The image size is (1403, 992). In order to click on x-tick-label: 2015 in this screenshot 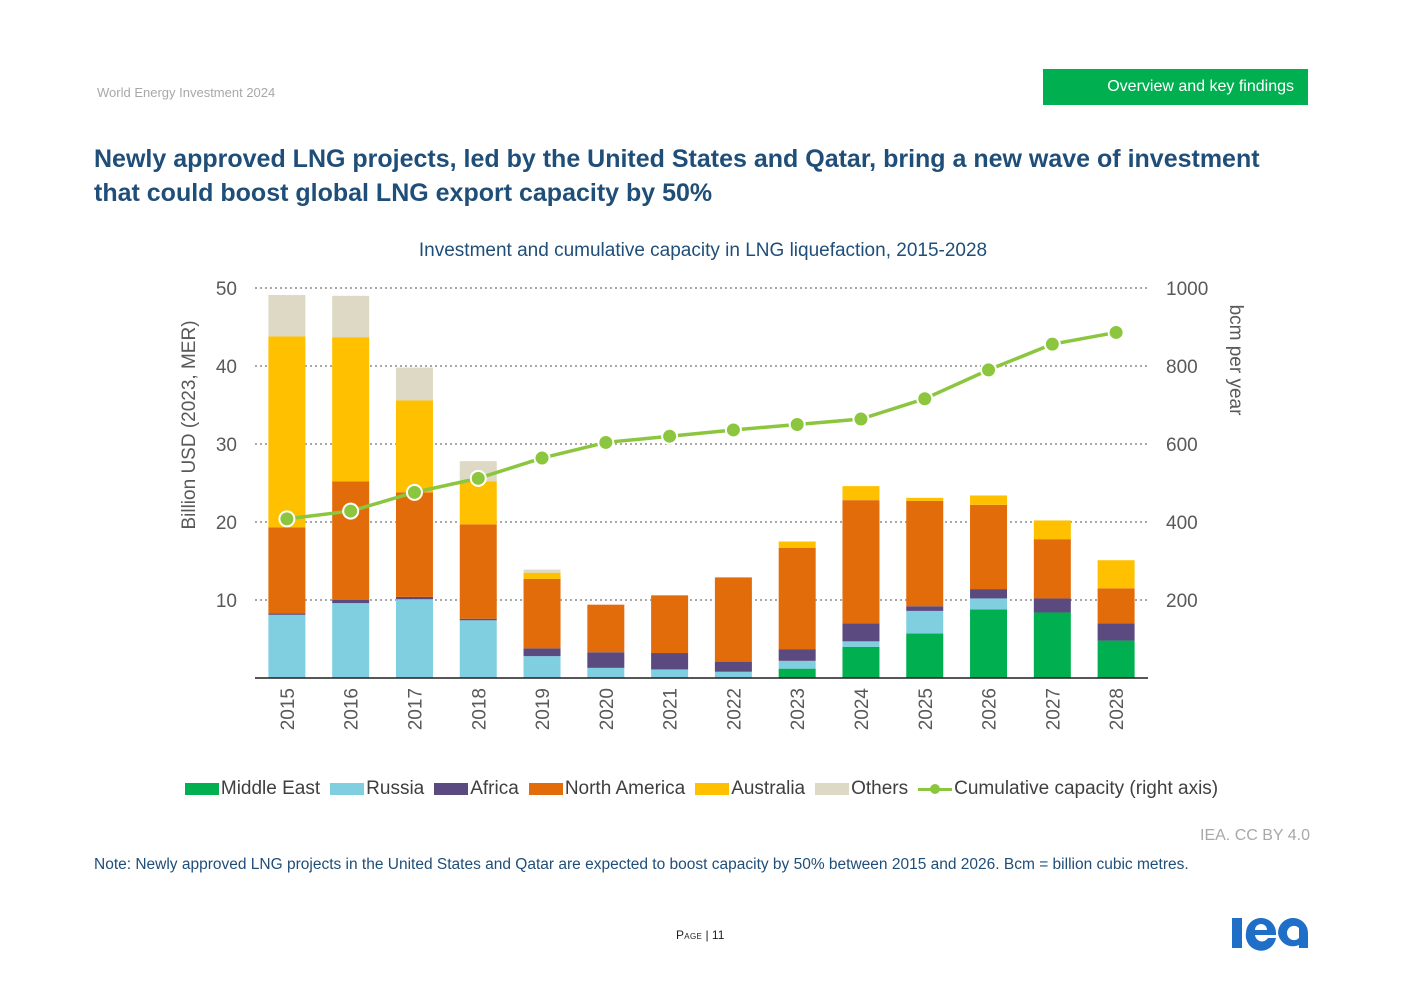, I will do `click(288, 709)`.